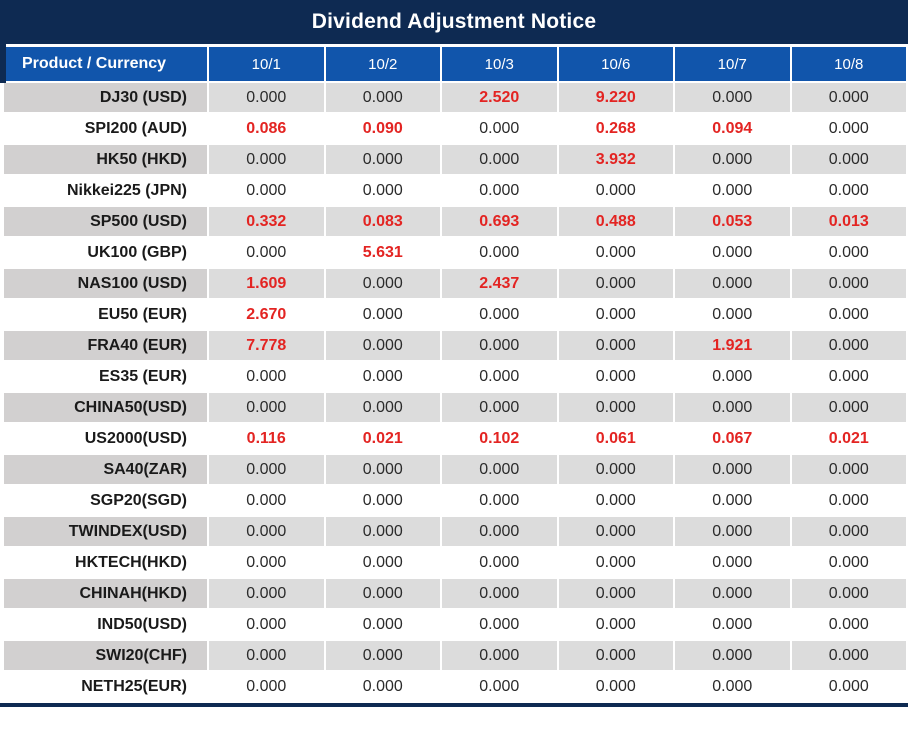  What do you see at coordinates (615, 63) in the screenshot?
I see `date-column-header: 10/6` at bounding box center [615, 63].